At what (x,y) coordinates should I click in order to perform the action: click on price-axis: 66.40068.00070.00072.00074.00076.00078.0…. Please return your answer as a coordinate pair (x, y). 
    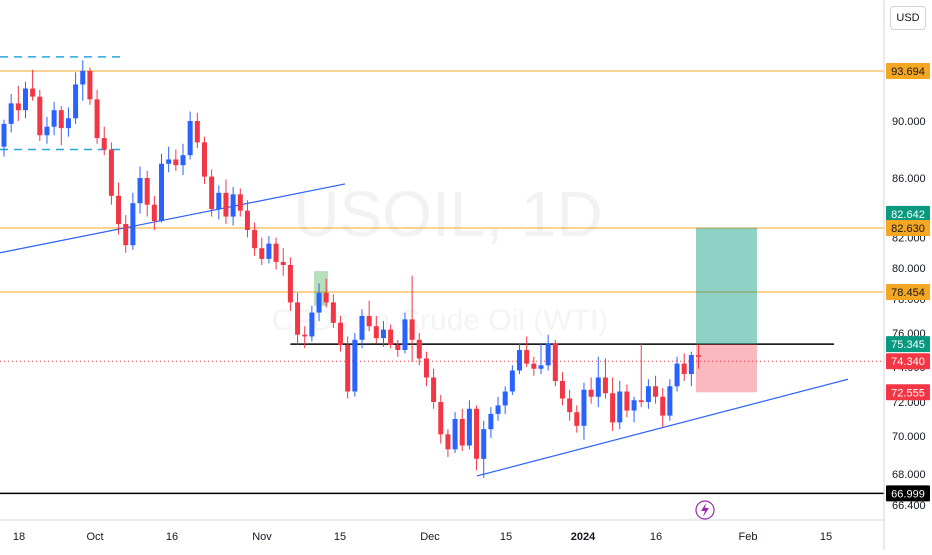
    Looking at the image, I should click on (907, 275).